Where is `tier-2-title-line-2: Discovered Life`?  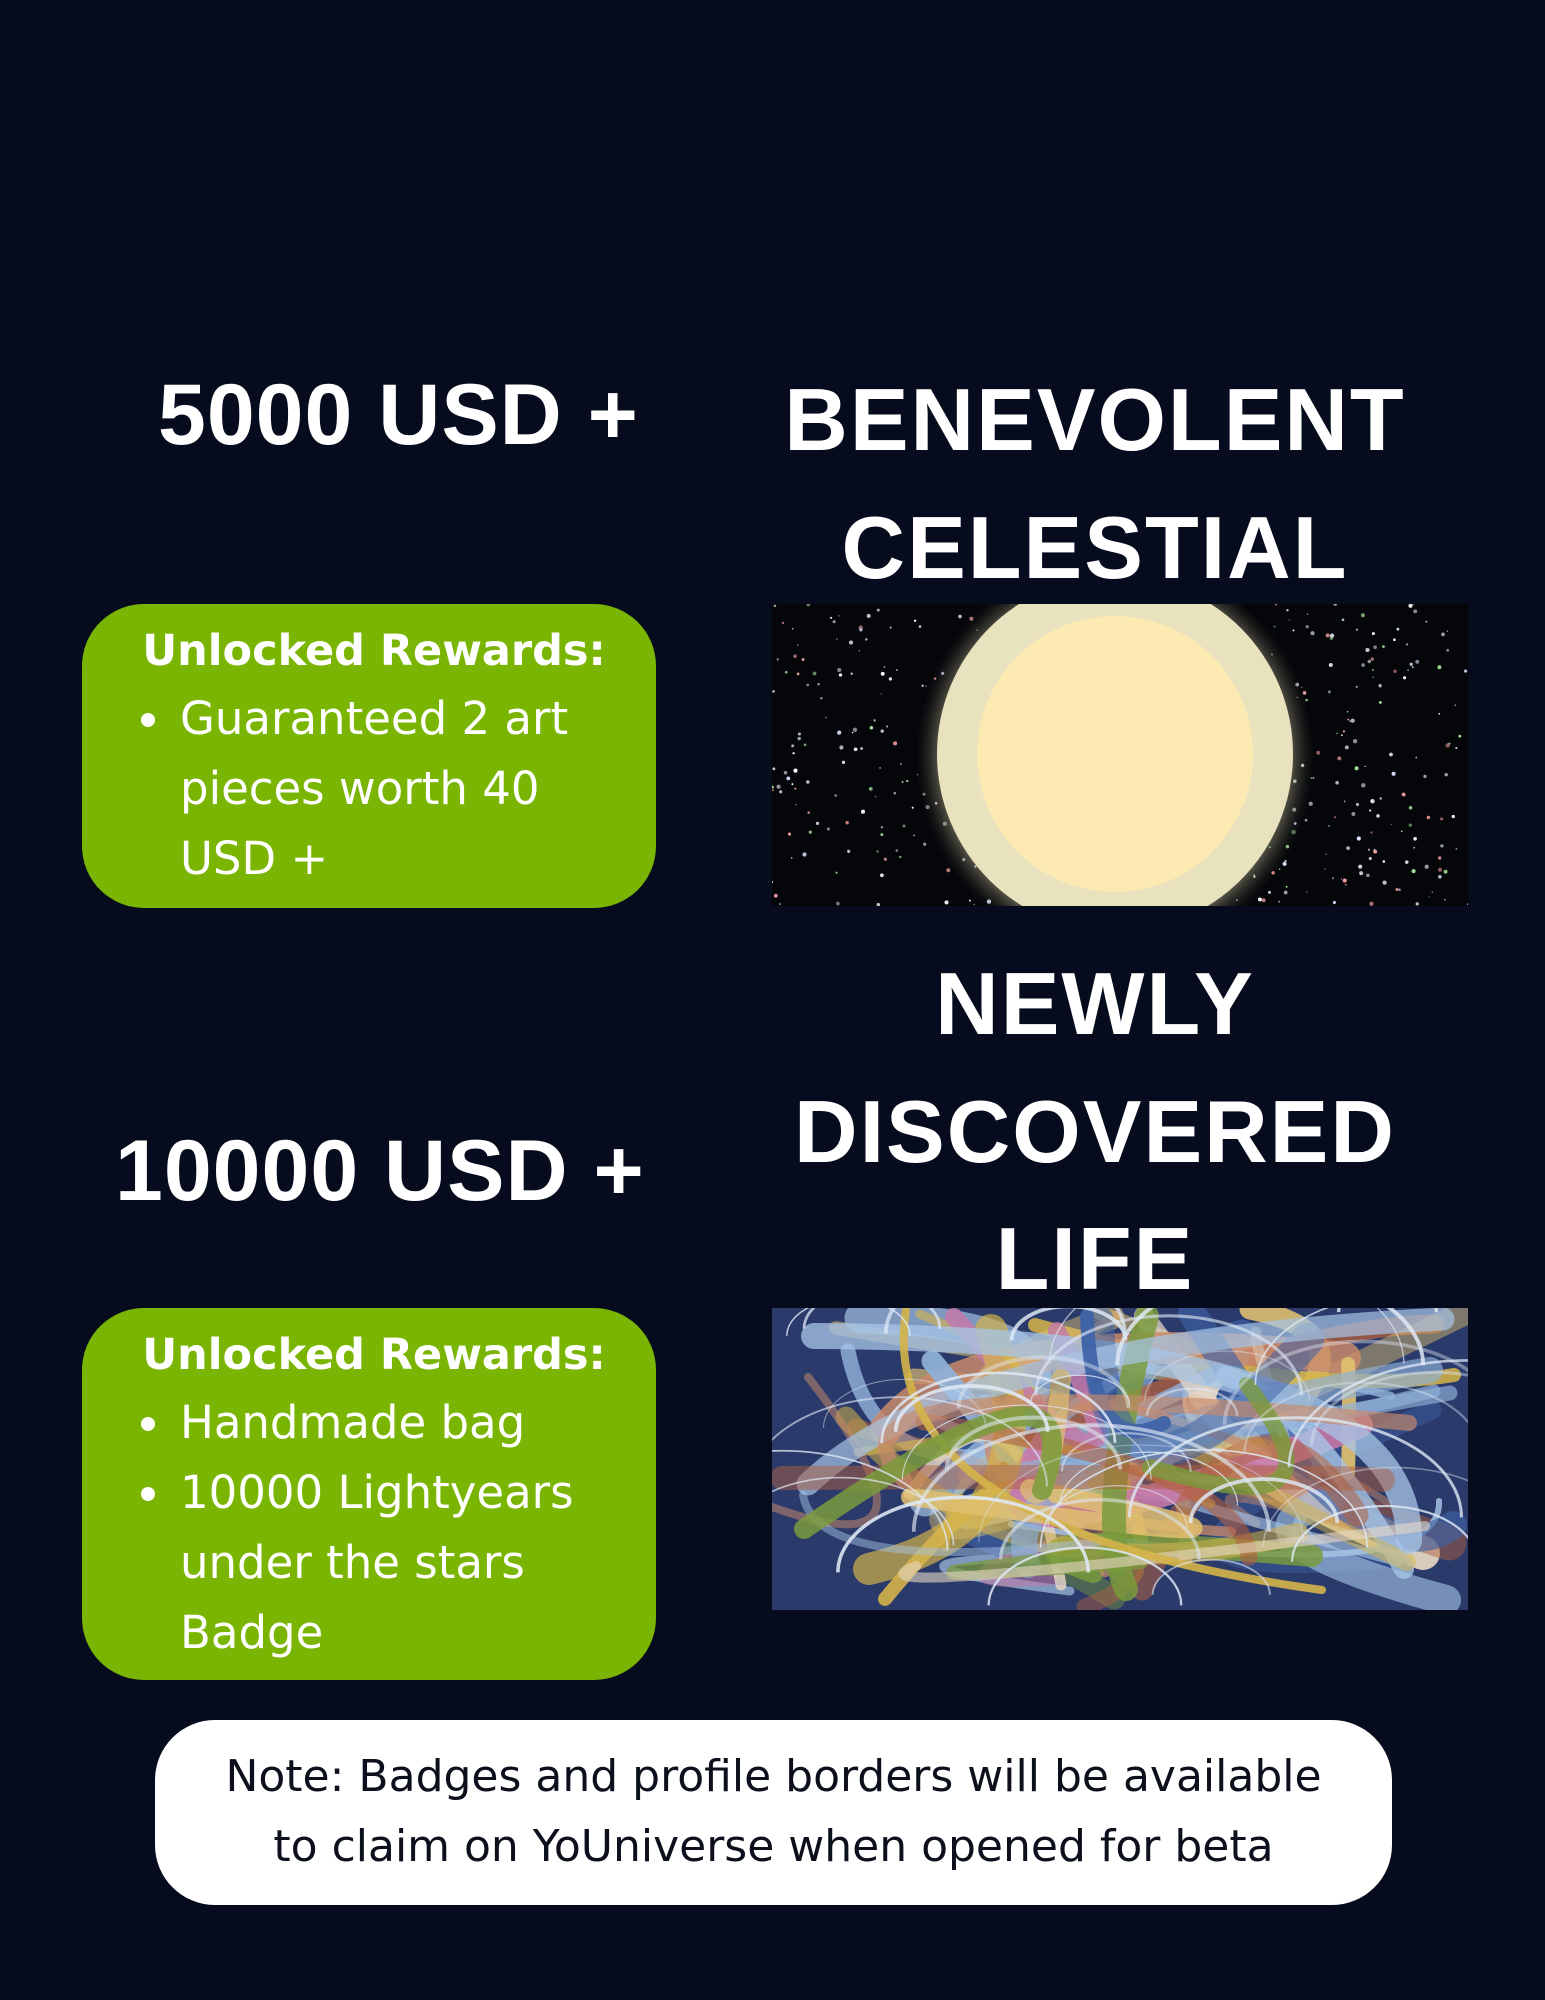
tier-2-title-line-2: Discovered Life is located at coordinates (1095, 1195).